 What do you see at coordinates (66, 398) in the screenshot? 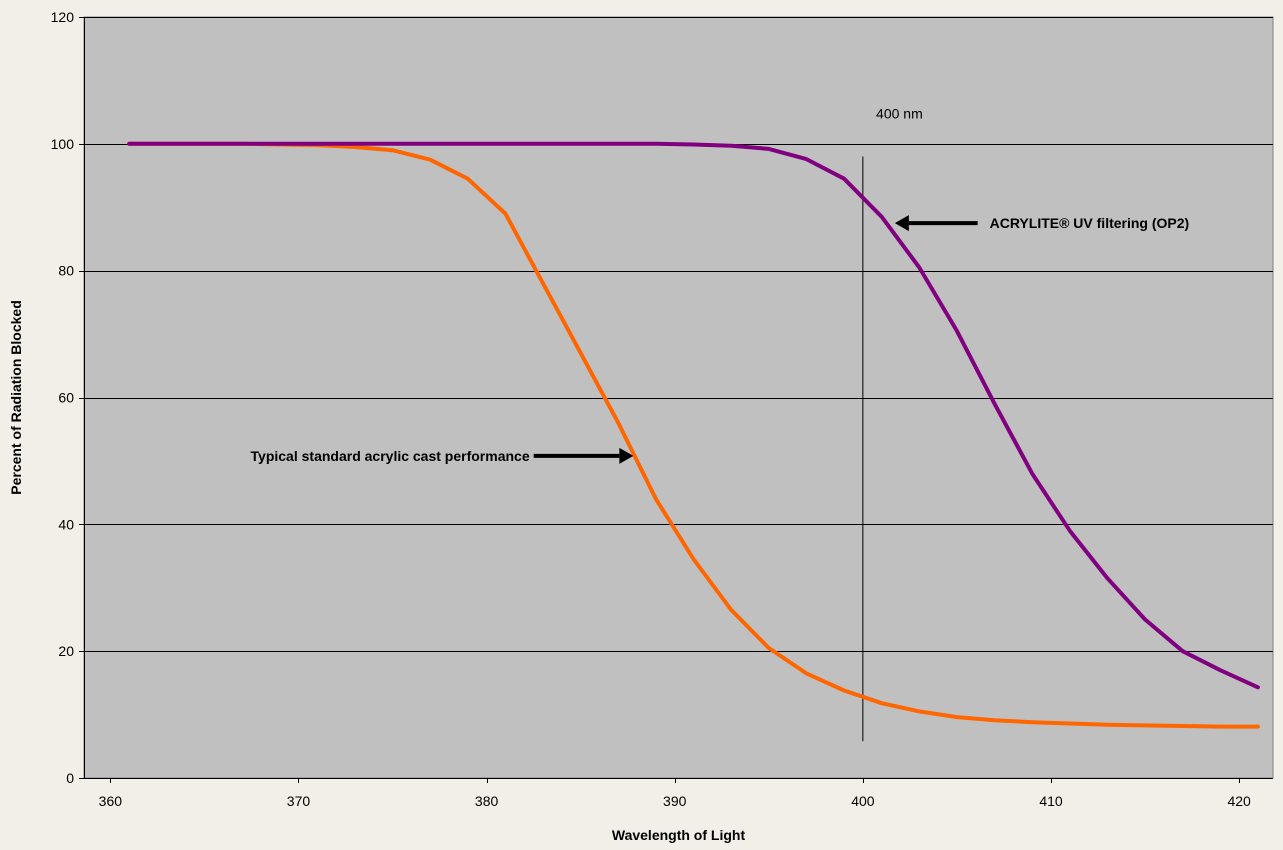
I see `y-tick-label-60: 60` at bounding box center [66, 398].